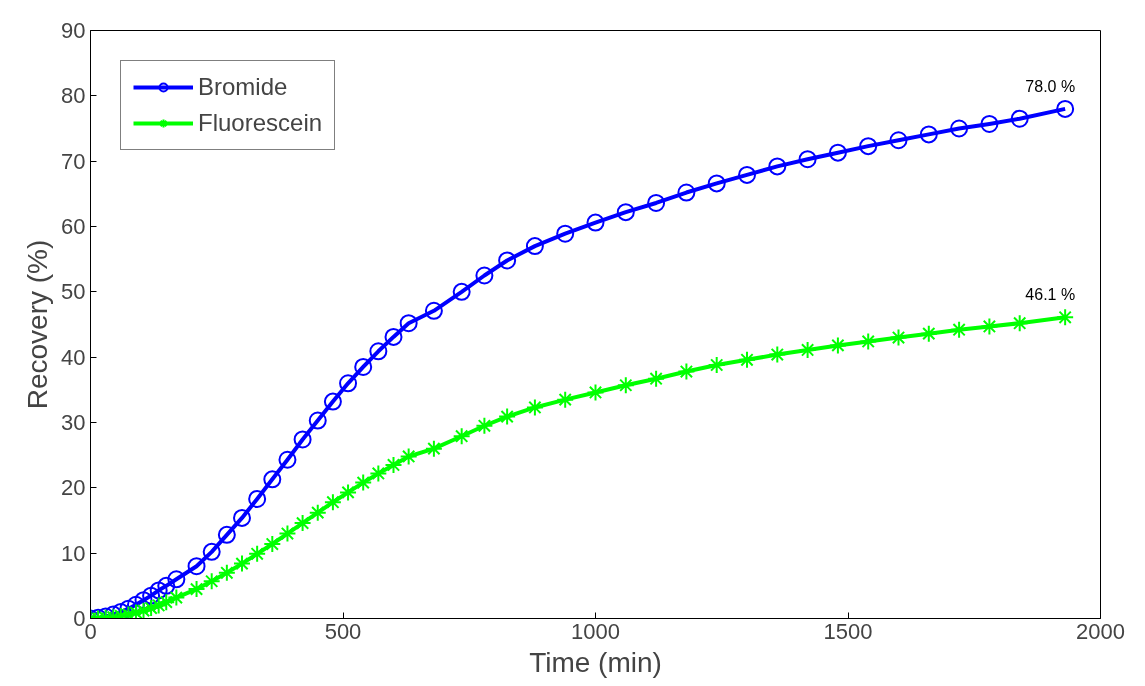  What do you see at coordinates (595, 662) in the screenshot?
I see `x-axis-title: Time (min)` at bounding box center [595, 662].